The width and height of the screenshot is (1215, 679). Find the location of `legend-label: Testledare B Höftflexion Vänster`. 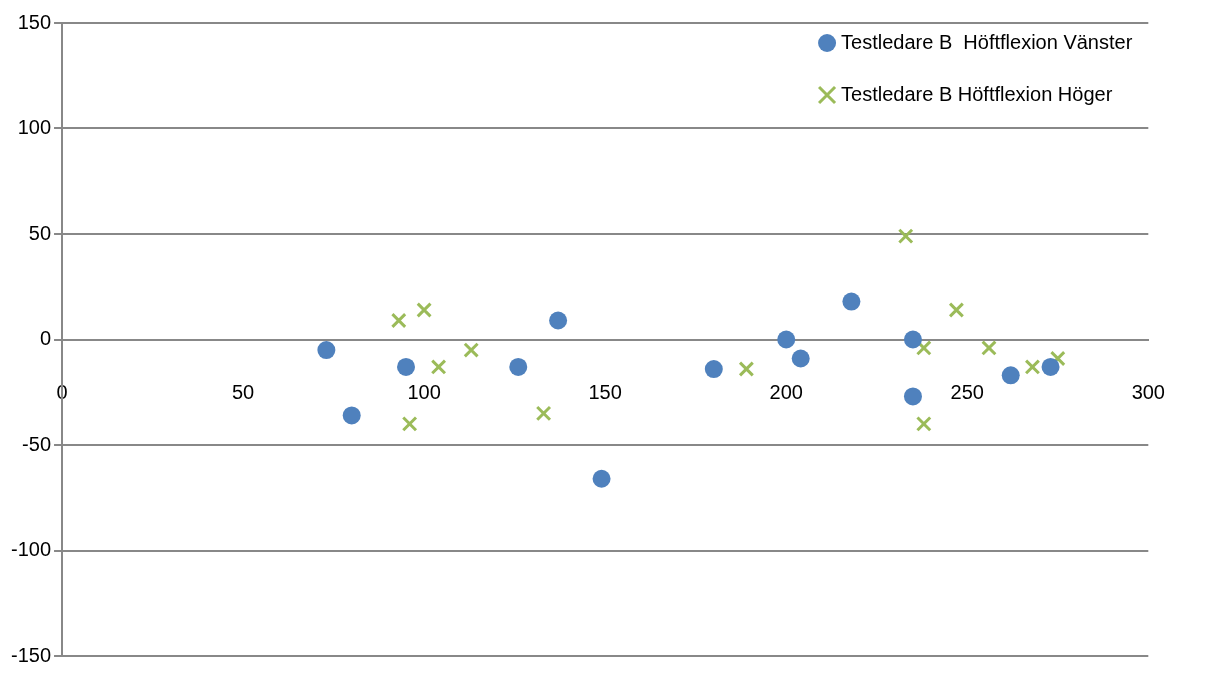

legend-label: Testledare B Höftflexion Vänster is located at coordinates (987, 41).